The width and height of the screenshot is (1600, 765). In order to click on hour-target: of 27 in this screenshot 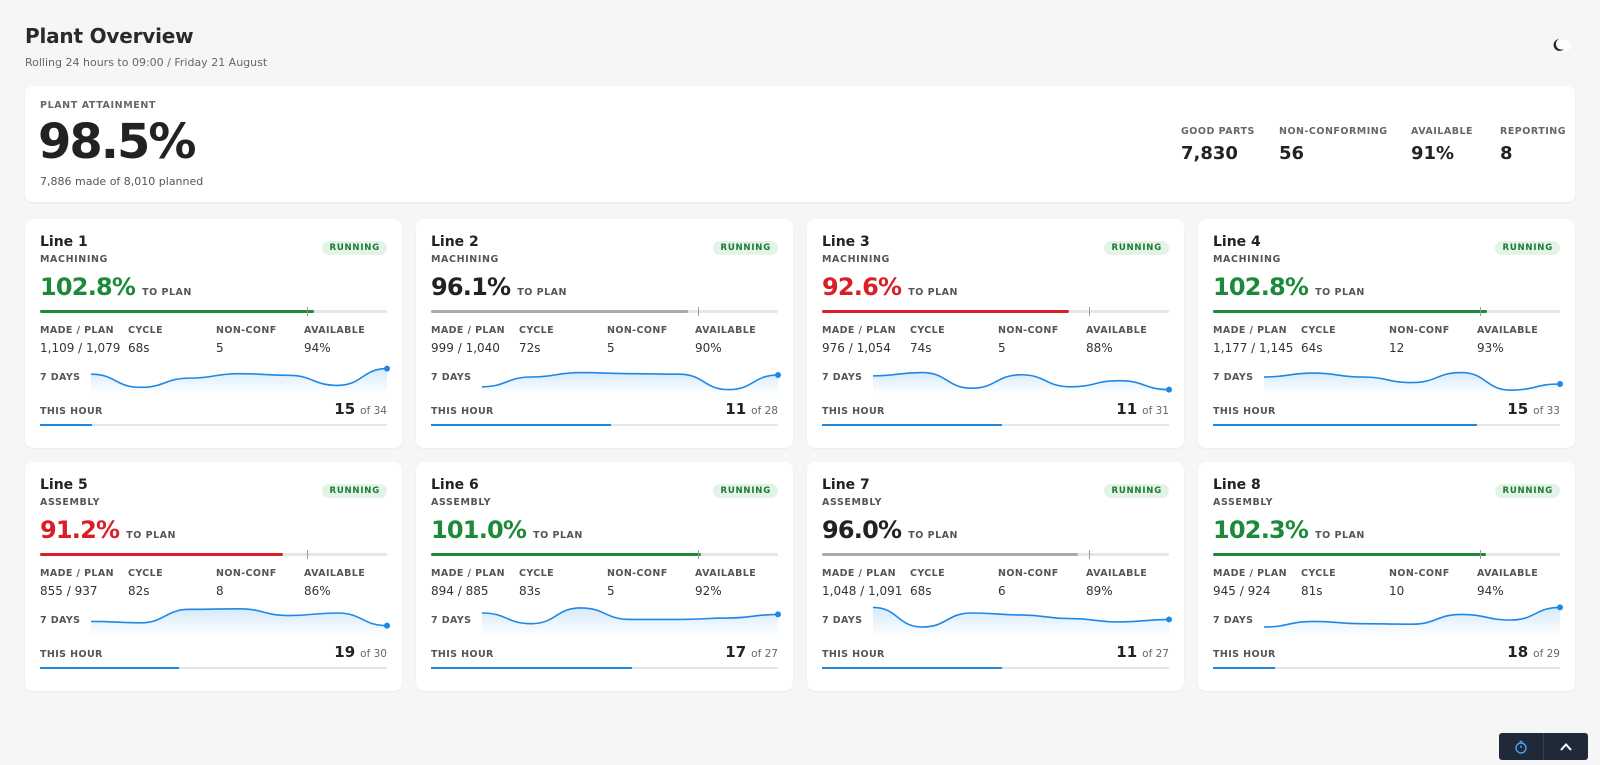, I will do `click(1155, 654)`.